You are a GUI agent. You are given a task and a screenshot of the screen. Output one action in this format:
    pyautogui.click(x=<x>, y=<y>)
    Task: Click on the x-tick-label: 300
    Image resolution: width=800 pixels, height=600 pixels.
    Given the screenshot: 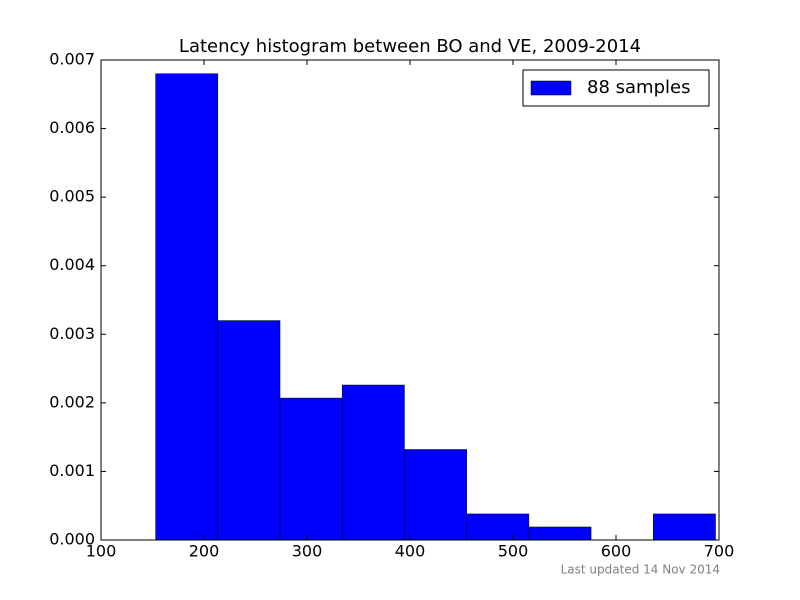 What is the action you would take?
    pyautogui.click(x=307, y=551)
    